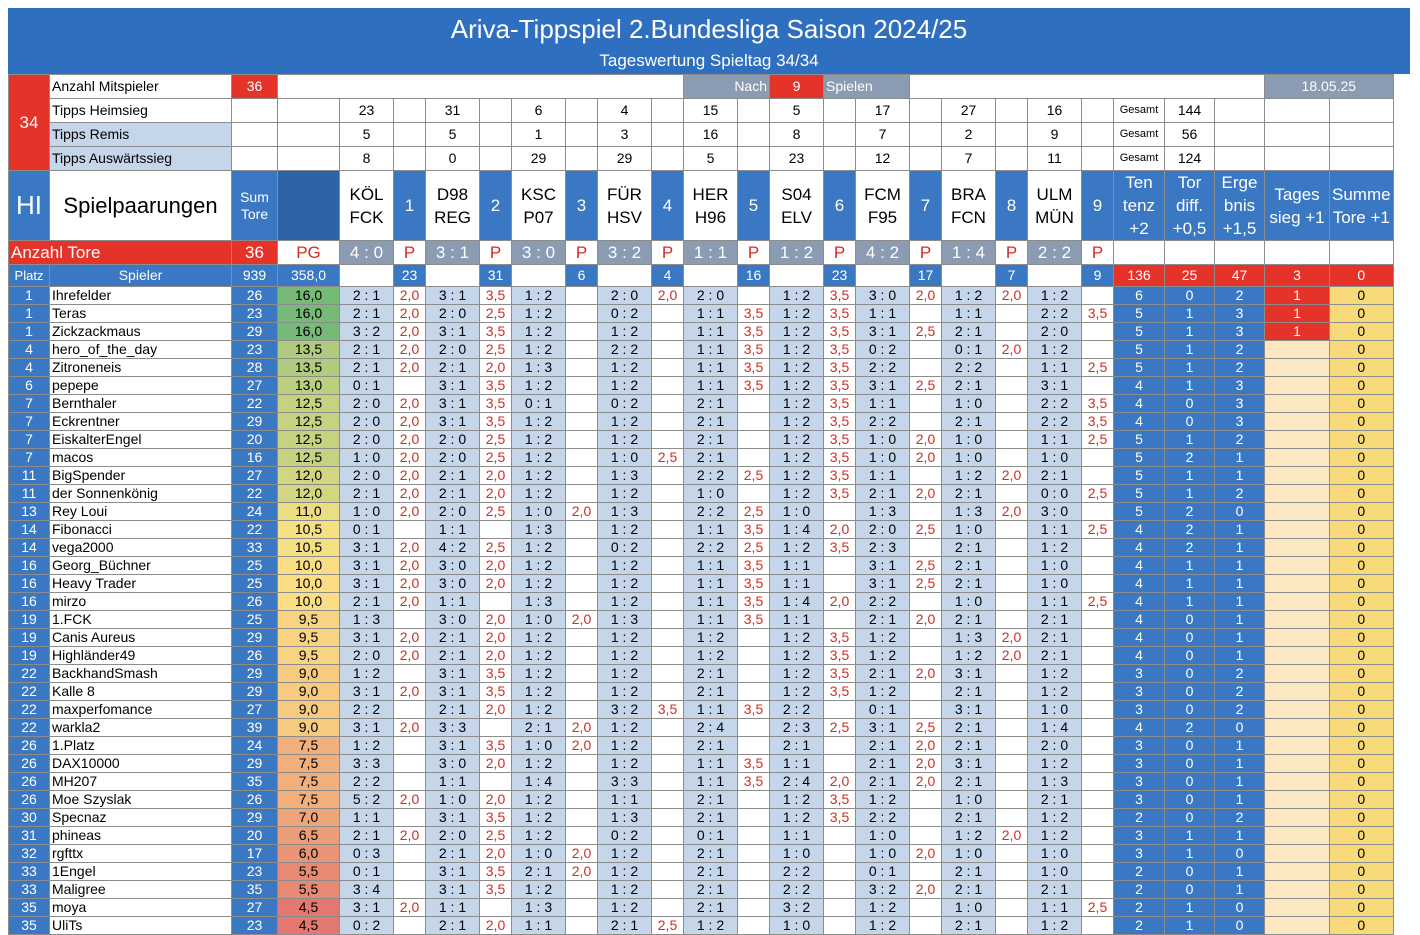 The image size is (1420, 935). What do you see at coordinates (796, 194) in the screenshot?
I see `home-team: S04` at bounding box center [796, 194].